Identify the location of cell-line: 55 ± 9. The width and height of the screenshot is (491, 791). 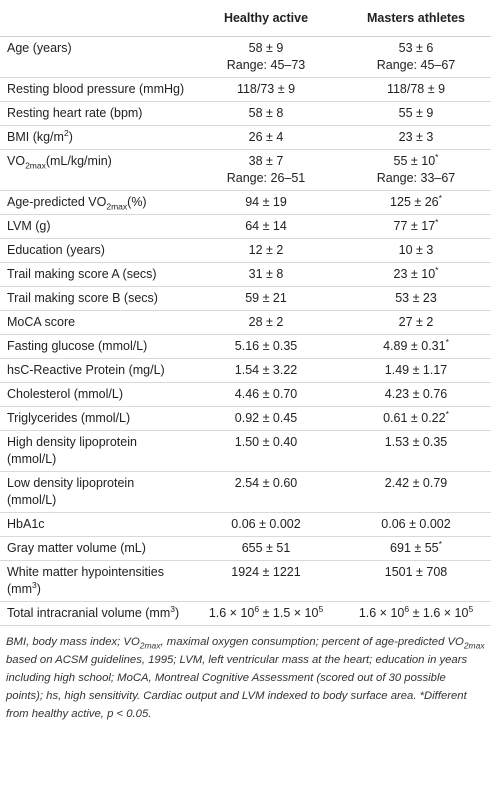
(416, 113).